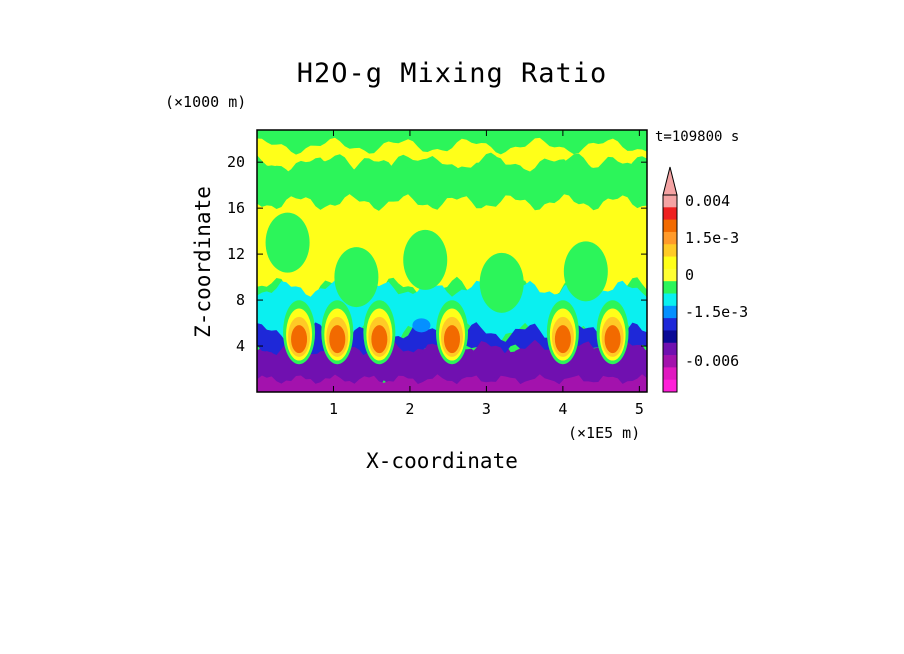  What do you see at coordinates (409, 409) in the screenshot?
I see `x-tick-label-2: 2` at bounding box center [409, 409].